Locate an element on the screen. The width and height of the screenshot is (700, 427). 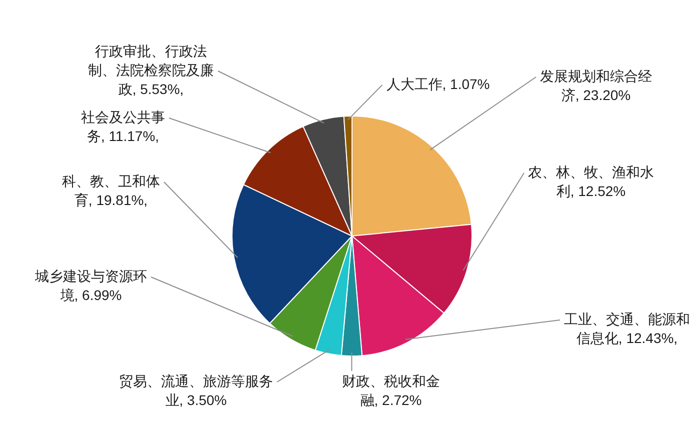
slice-label: 发展规划和综合经济, 23.20% is located at coordinates (596, 86).